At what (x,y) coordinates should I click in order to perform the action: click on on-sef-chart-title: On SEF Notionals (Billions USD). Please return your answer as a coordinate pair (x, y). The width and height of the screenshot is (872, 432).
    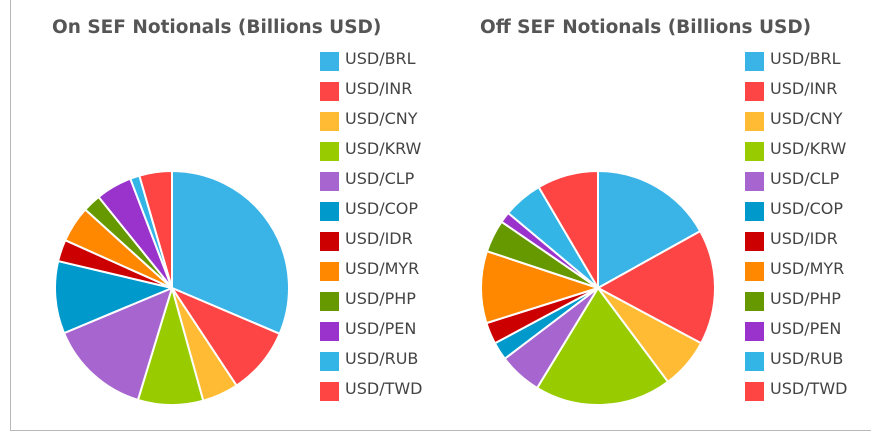
    Looking at the image, I should click on (217, 27).